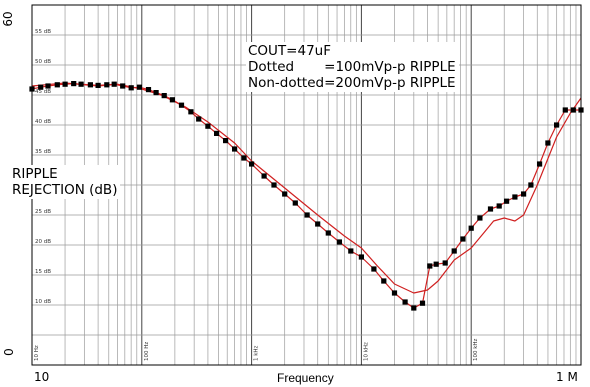 The width and height of the screenshot is (590, 387). I want to click on decade-labels: 10 Hz 100 Hz 1 kHz 10 kHz 100 kHz, so click(256, 349).